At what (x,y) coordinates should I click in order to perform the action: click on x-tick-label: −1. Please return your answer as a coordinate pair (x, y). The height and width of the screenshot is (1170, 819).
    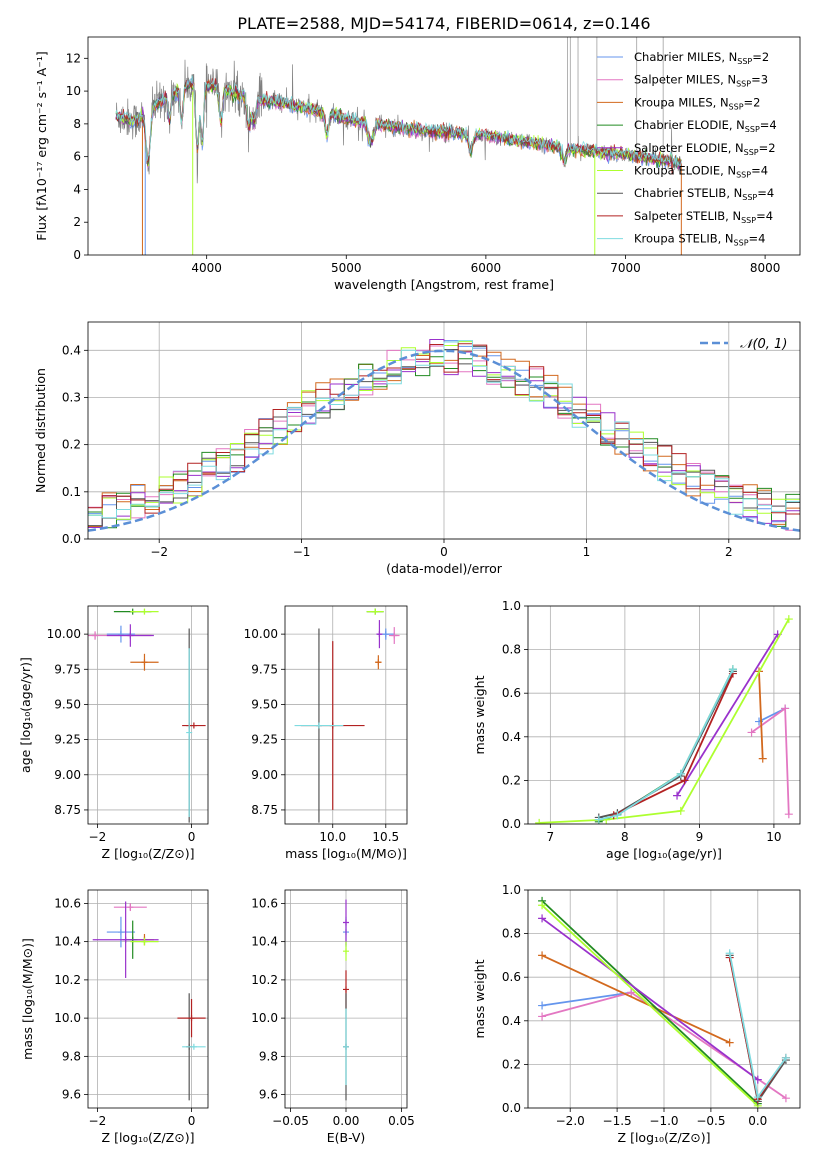
    Looking at the image, I should click on (302, 552).